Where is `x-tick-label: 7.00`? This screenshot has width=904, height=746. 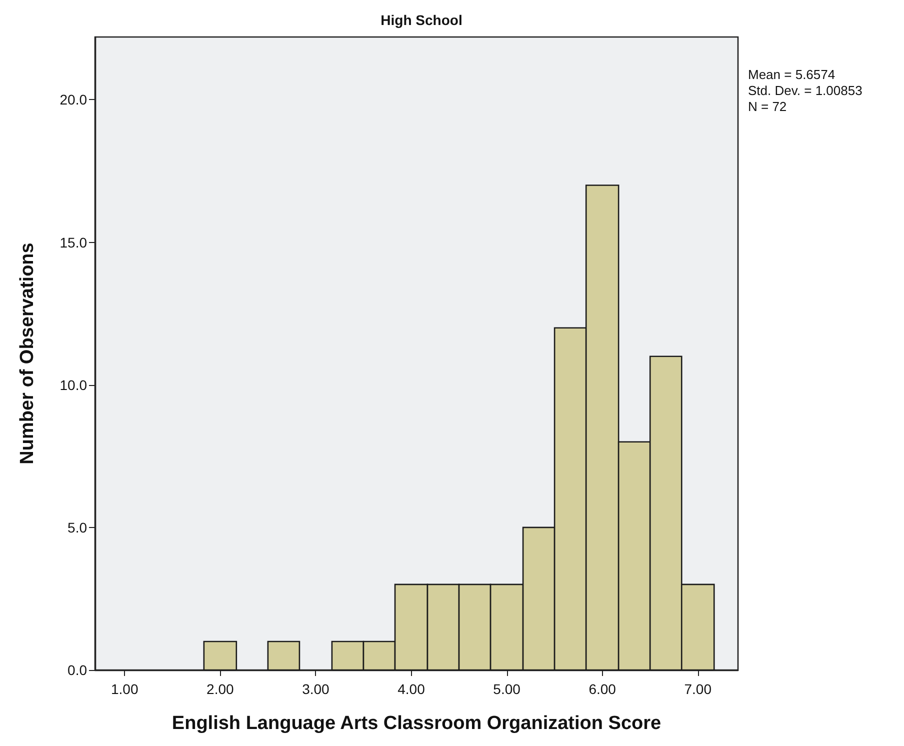 x-tick-label: 7.00 is located at coordinates (698, 689).